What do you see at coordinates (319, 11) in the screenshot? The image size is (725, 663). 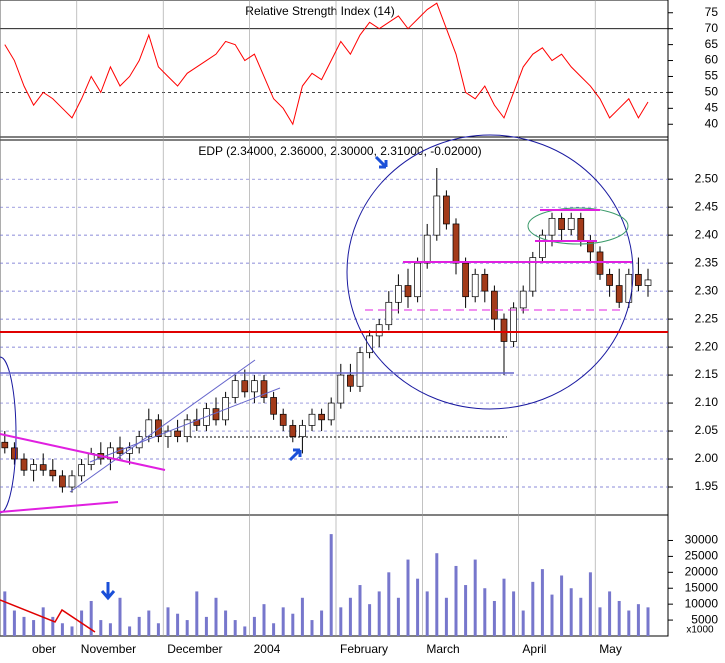 I see `rsi-title: Relative Strength Index (14)` at bounding box center [319, 11].